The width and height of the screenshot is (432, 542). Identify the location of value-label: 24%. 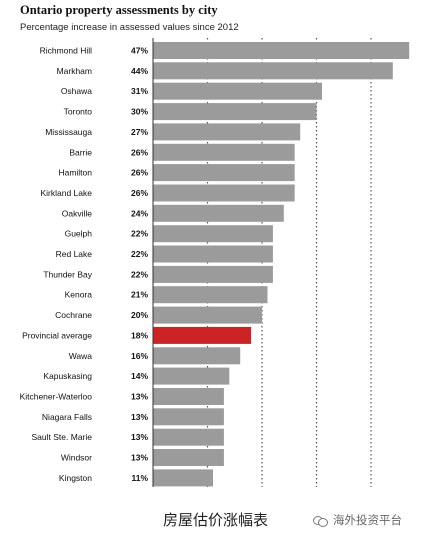
(139, 213).